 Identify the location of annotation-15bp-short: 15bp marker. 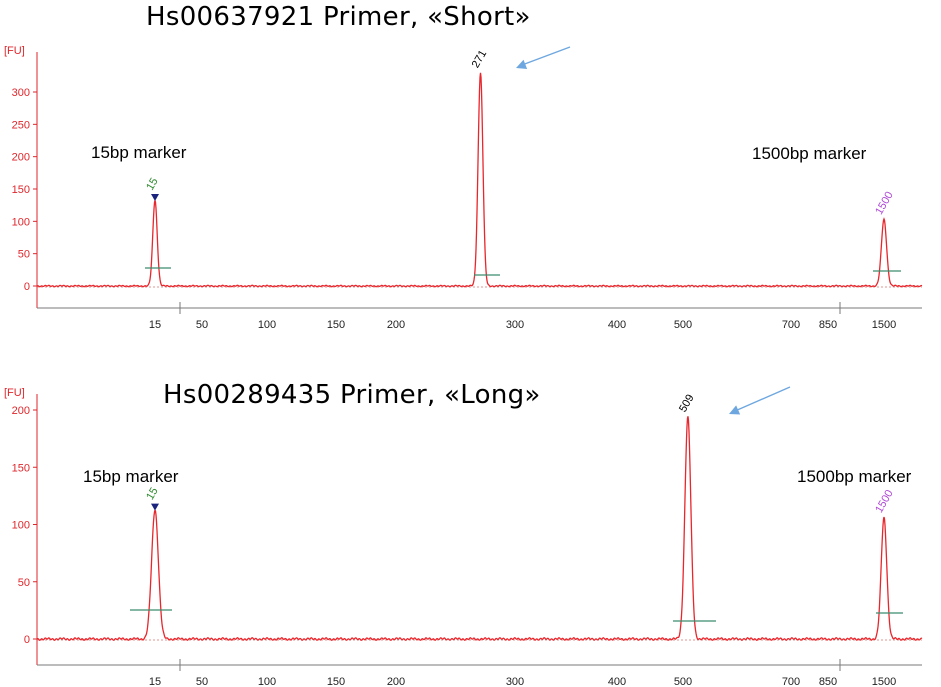
(139, 152).